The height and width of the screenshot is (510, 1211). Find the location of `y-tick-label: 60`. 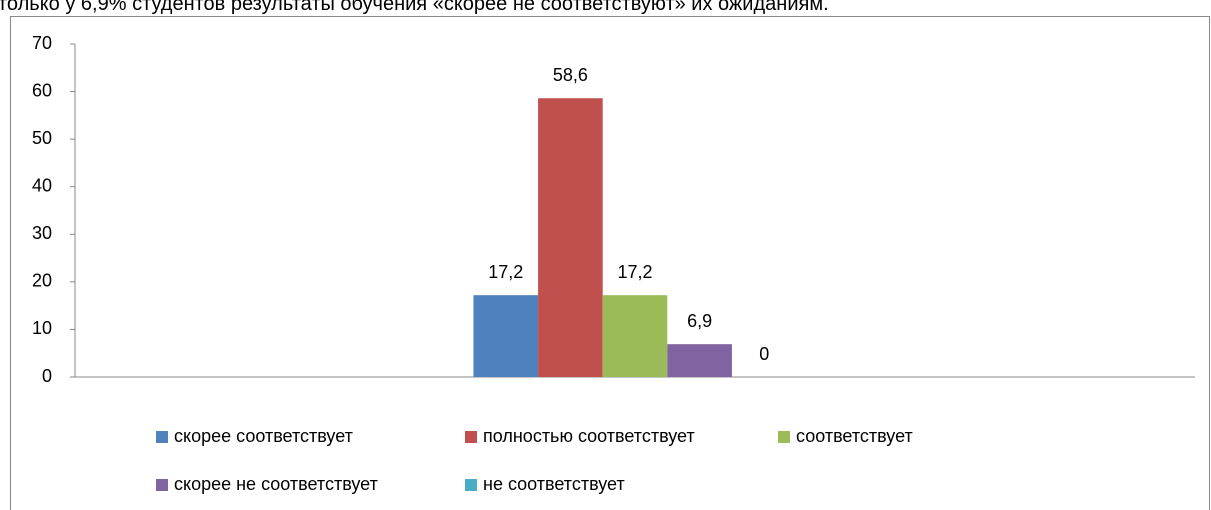

y-tick-label: 60 is located at coordinates (42, 90).